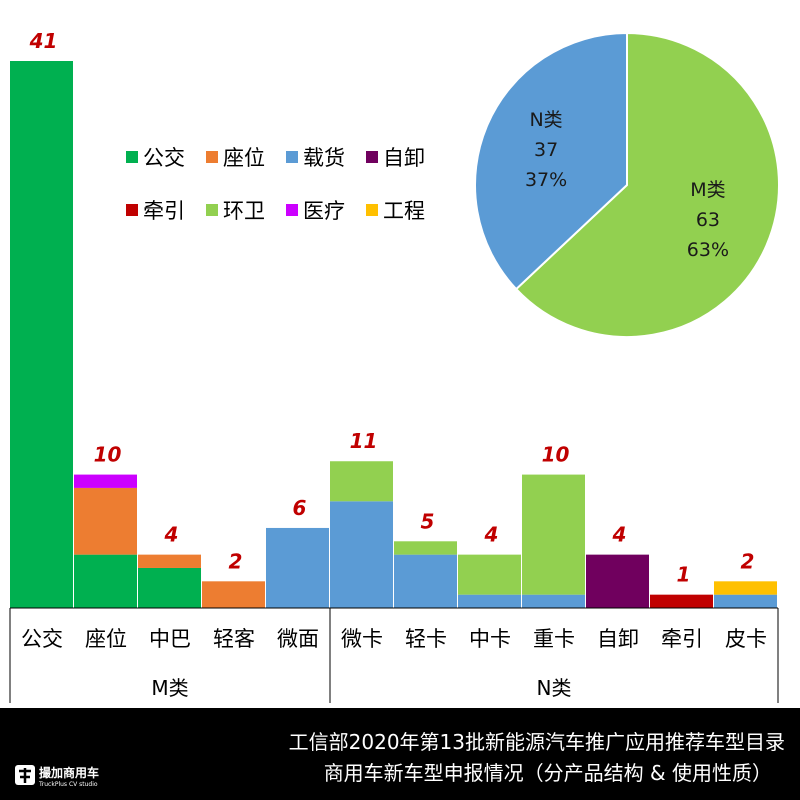 This screenshot has width=800, height=800. Describe the element at coordinates (212, 210) in the screenshot. I see `legend-swatch-环卫` at that location.